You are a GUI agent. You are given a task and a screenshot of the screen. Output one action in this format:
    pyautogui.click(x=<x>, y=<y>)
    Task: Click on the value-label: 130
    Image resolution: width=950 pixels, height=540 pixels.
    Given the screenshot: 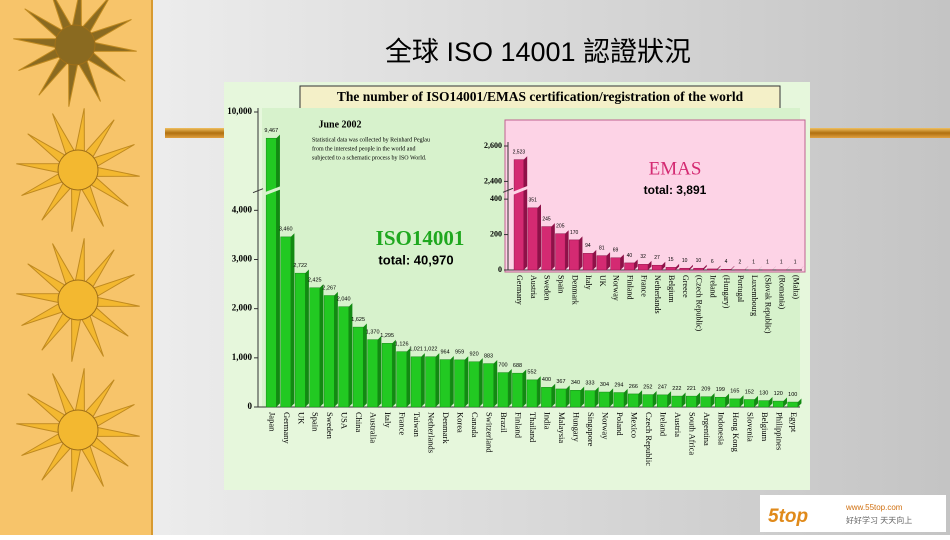 What is the action you would take?
    pyautogui.click(x=763, y=393)
    